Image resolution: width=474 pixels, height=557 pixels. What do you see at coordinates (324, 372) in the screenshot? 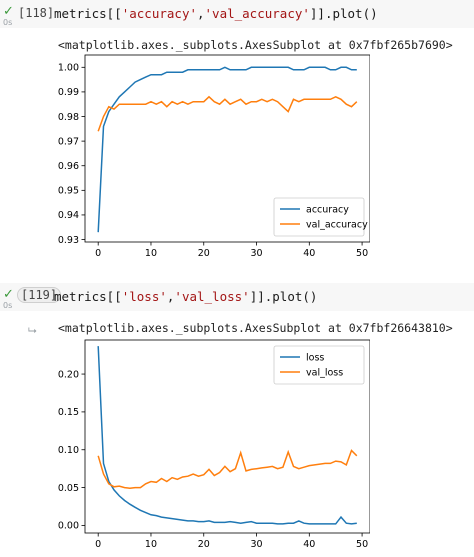
I see `legend-label: val_loss` at bounding box center [324, 372].